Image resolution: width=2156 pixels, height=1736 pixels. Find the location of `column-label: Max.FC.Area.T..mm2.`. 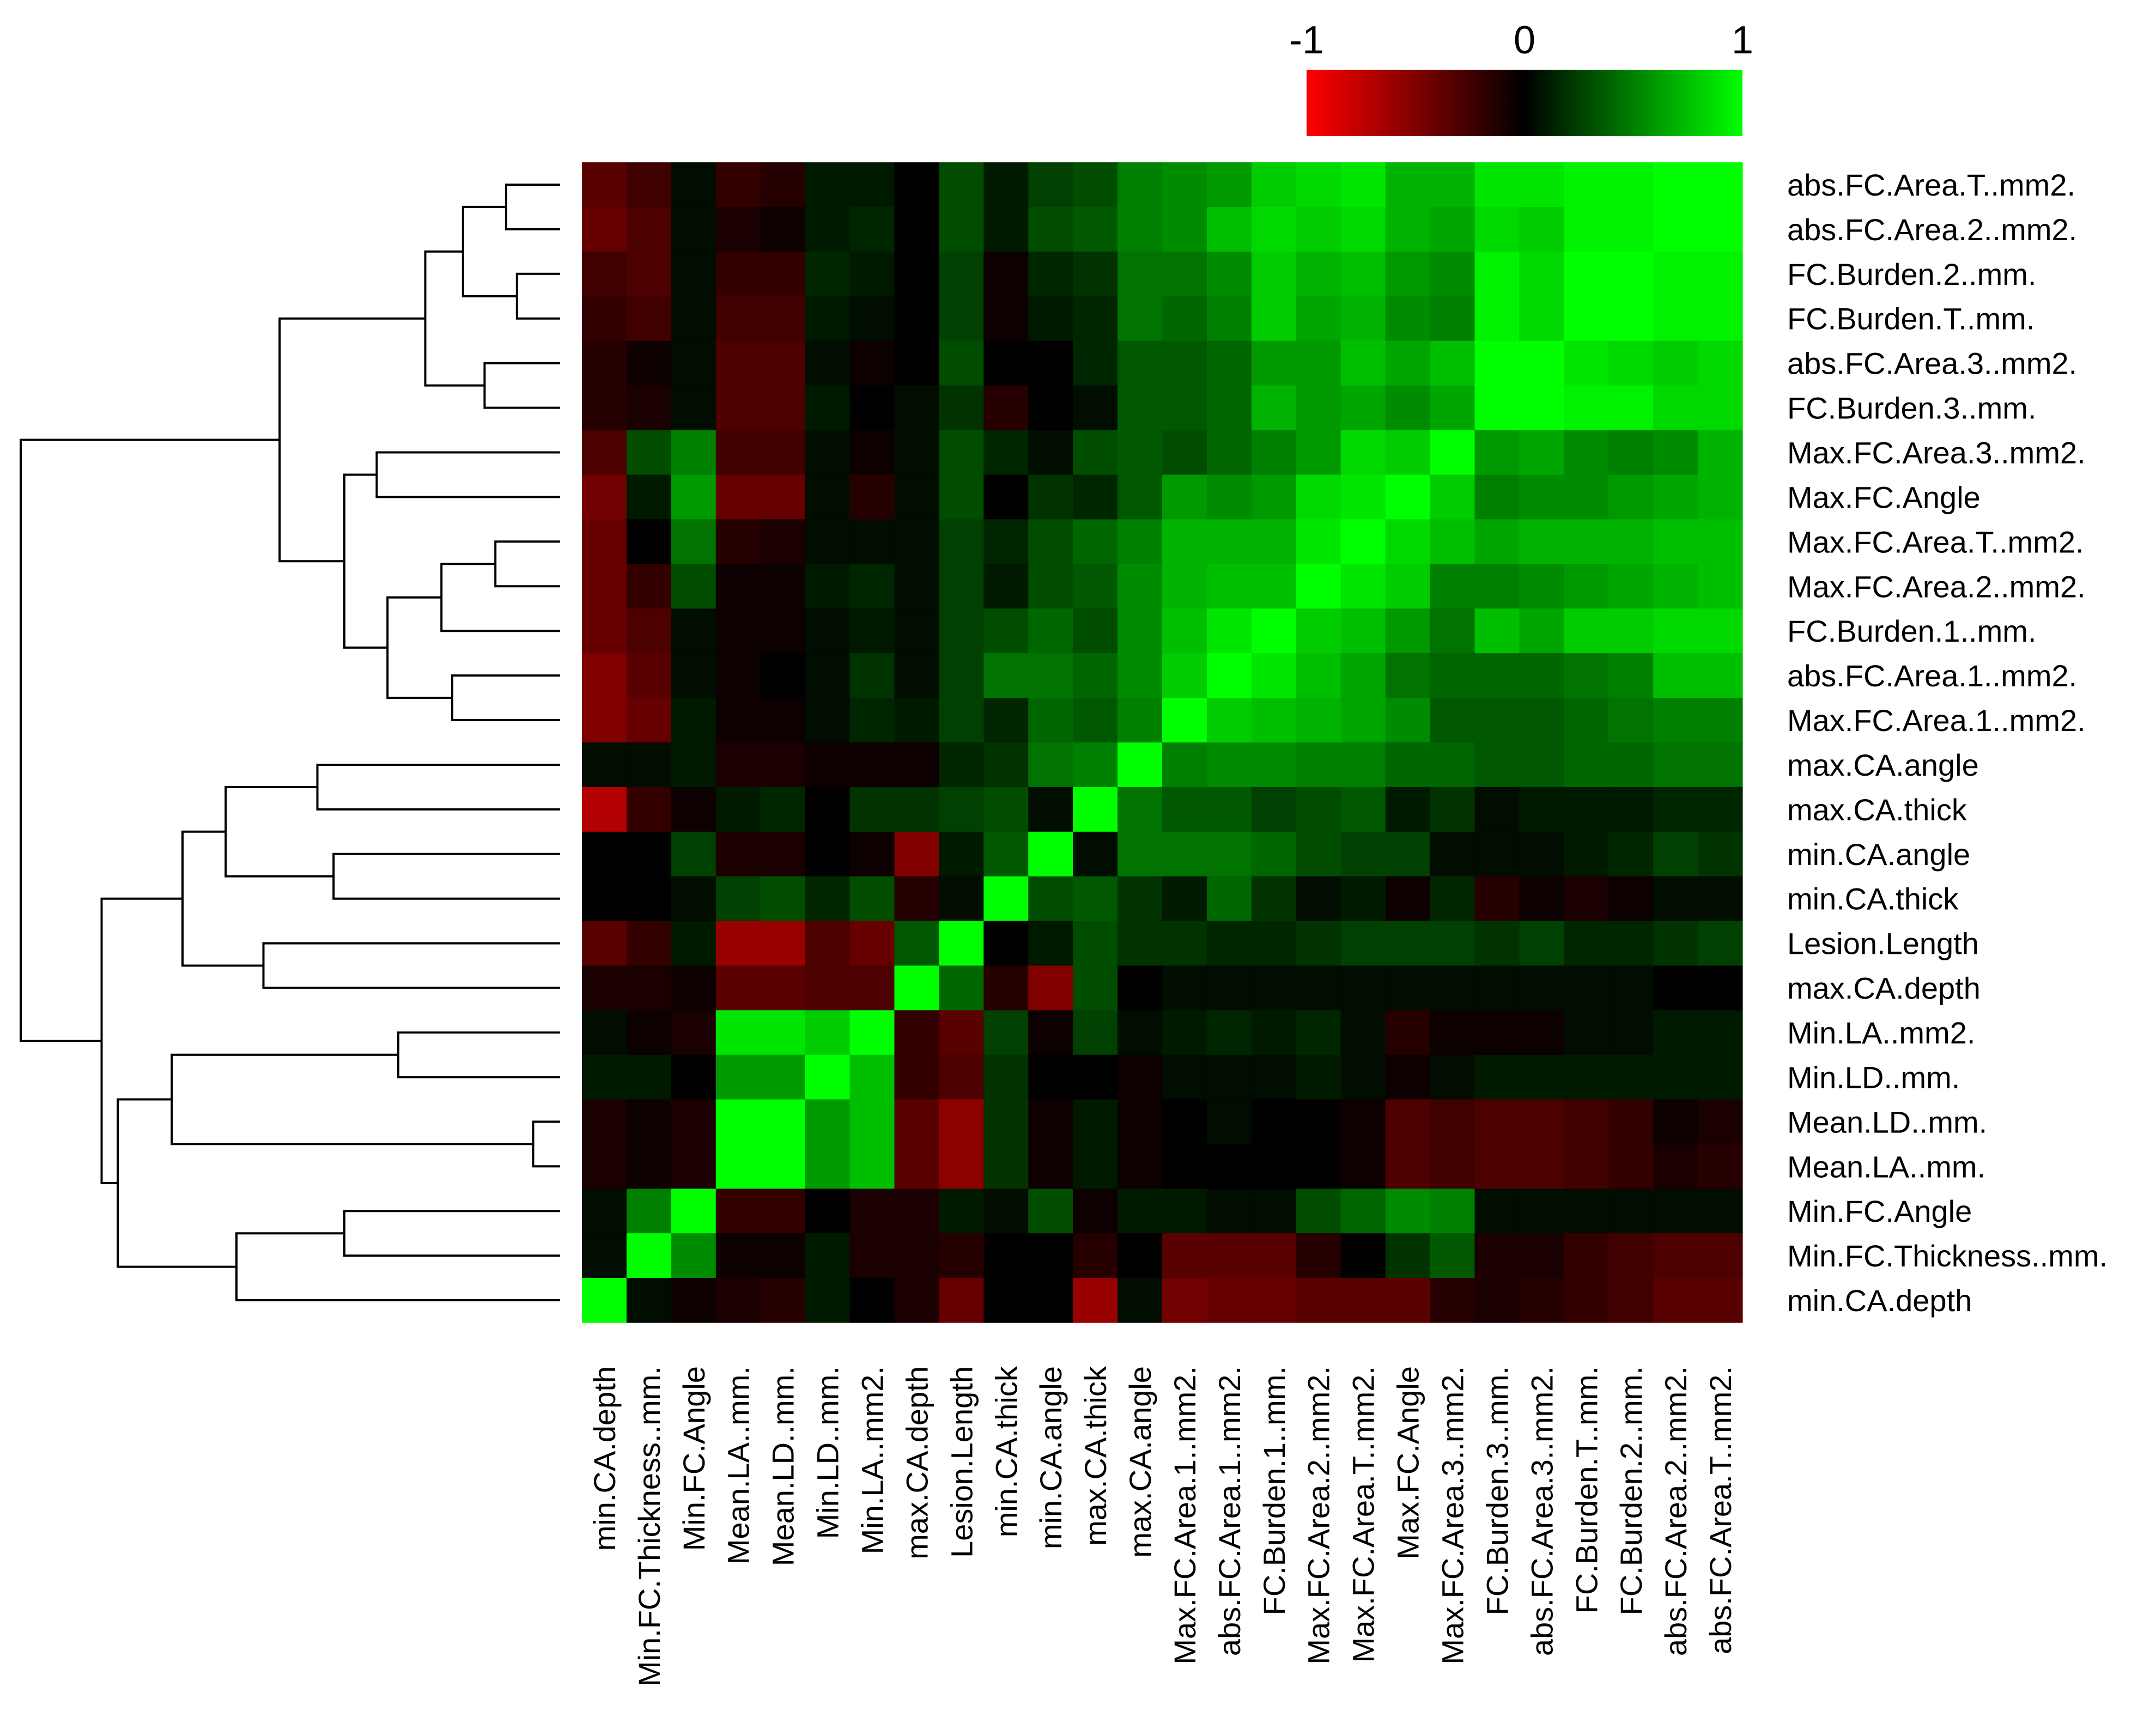

column-label: Max.FC.Area.T..mm2. is located at coordinates (1364, 1514).